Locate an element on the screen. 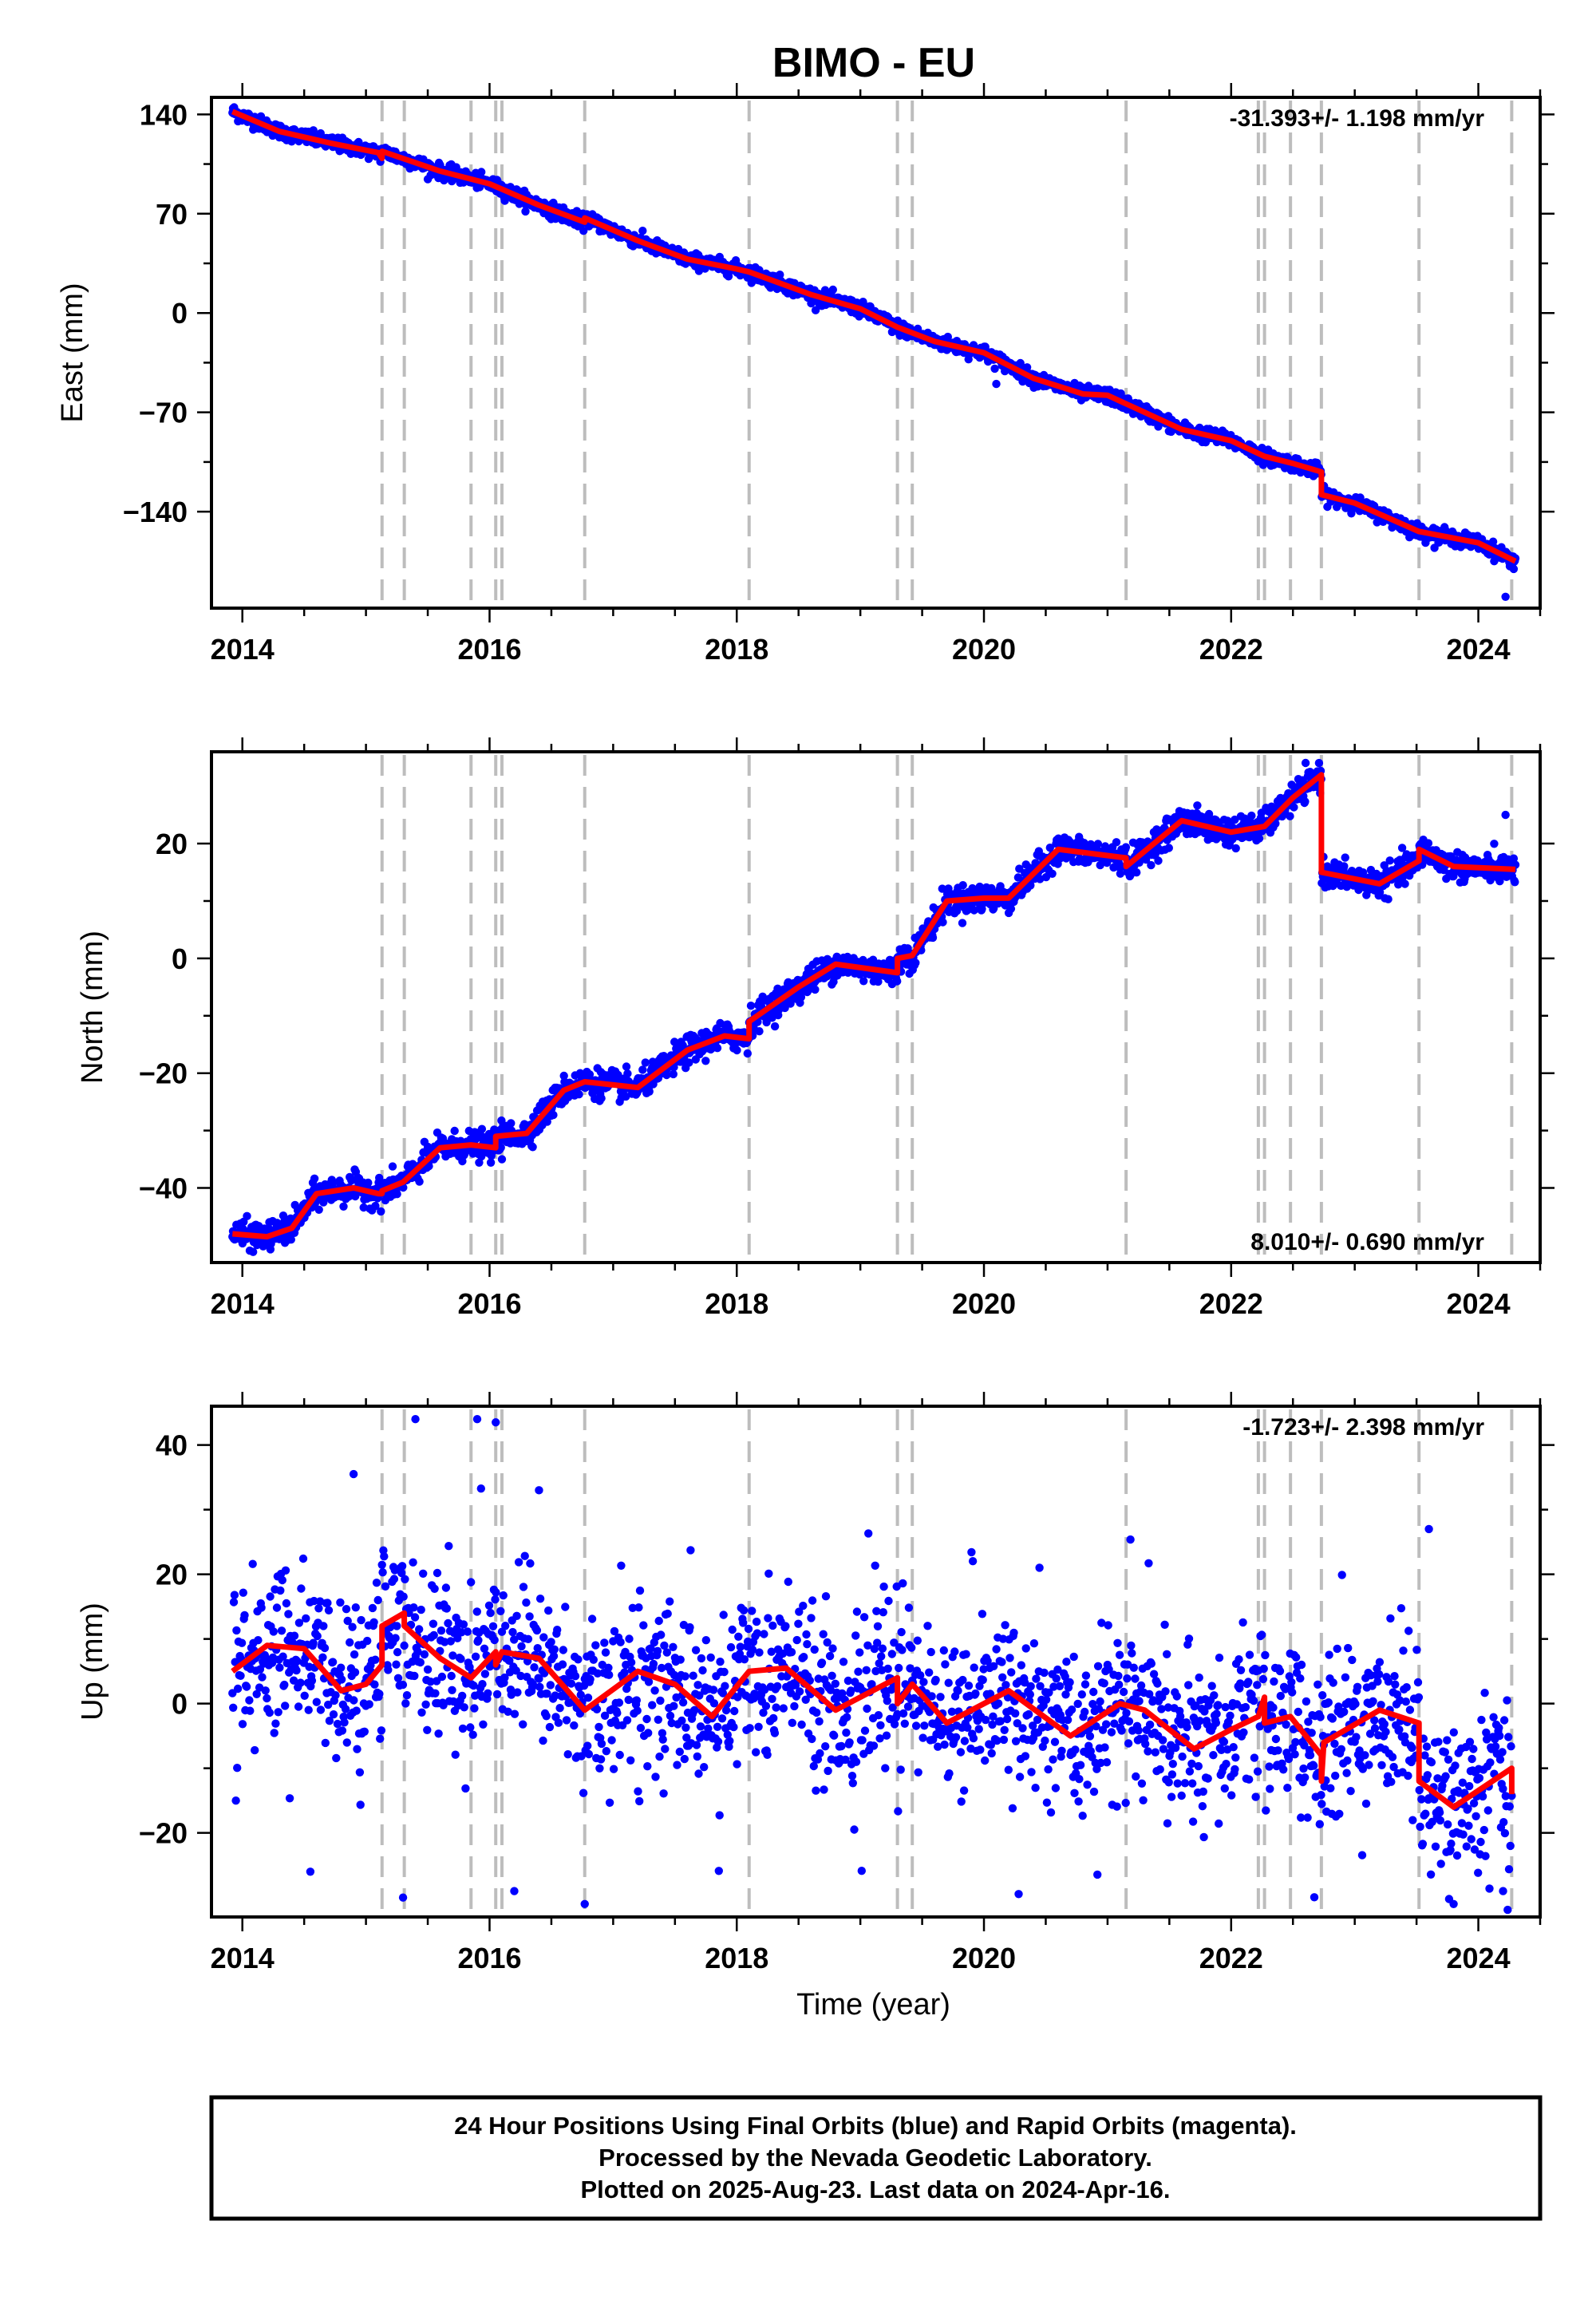 Image resolution: width=1596 pixels, height=2316 pixels. chart-title: BIMO - EU is located at coordinates (873, 63).